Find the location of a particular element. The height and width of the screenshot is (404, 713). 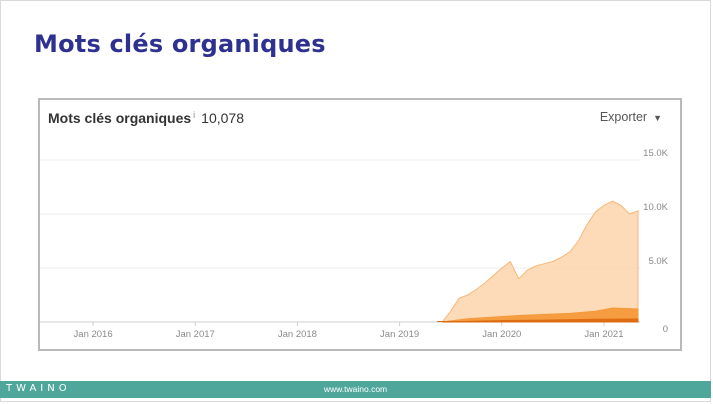

footer-url: www.twaino.com is located at coordinates (355, 389).